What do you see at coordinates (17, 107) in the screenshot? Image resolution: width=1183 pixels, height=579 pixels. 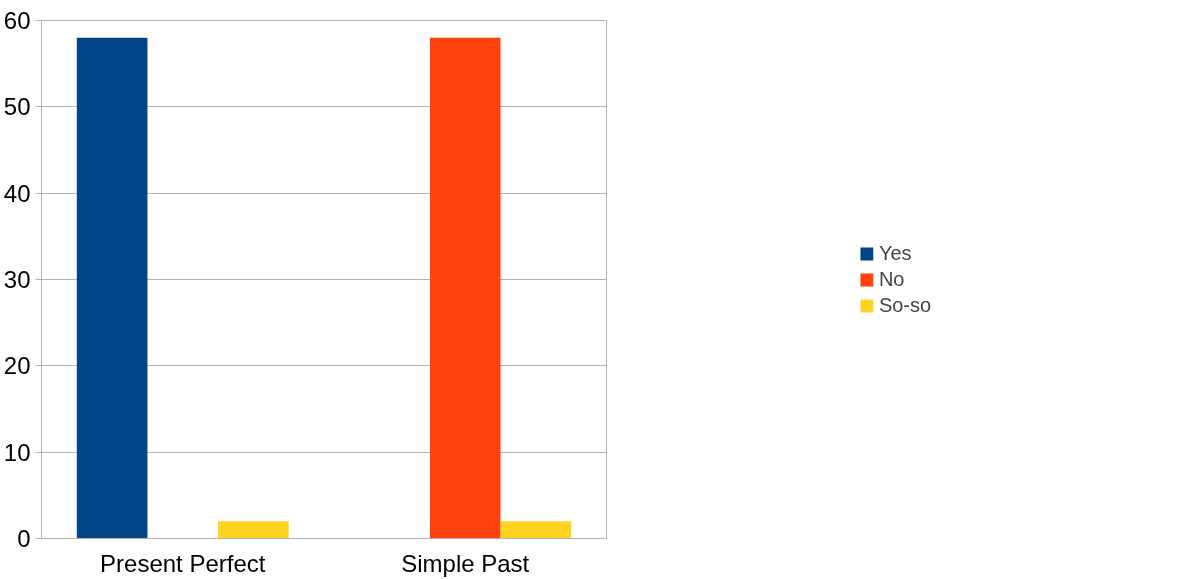 I see `y-tick-label: 50` at bounding box center [17, 107].